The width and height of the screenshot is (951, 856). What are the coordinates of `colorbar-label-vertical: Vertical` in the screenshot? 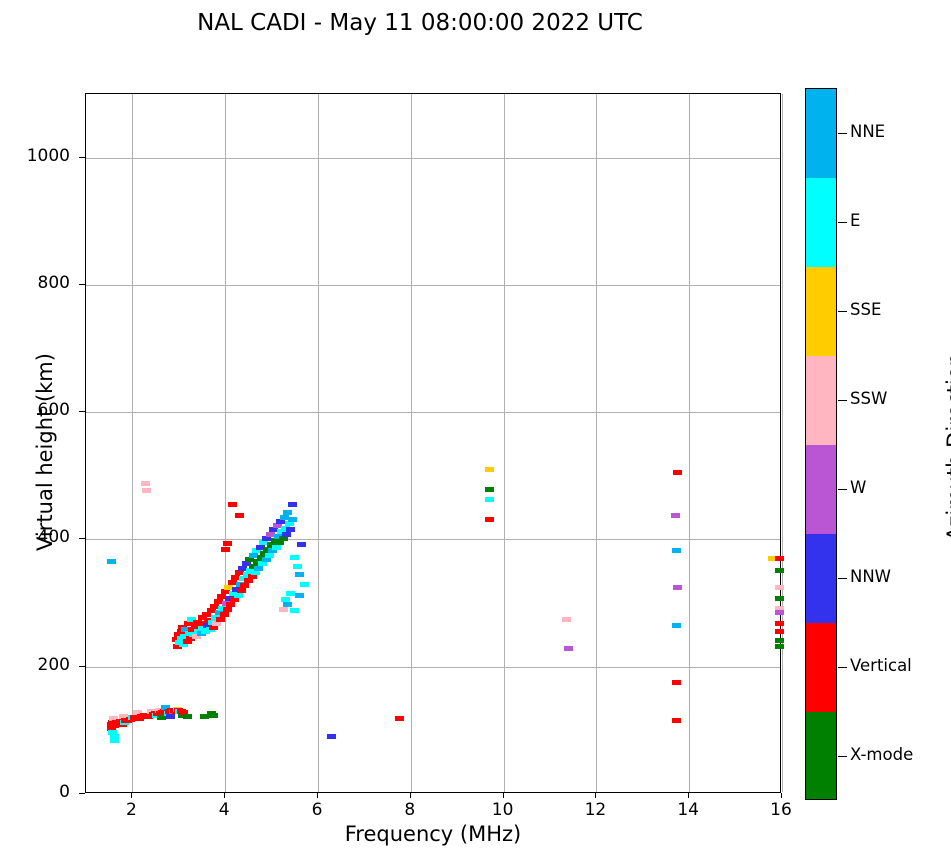 It's located at (881, 665).